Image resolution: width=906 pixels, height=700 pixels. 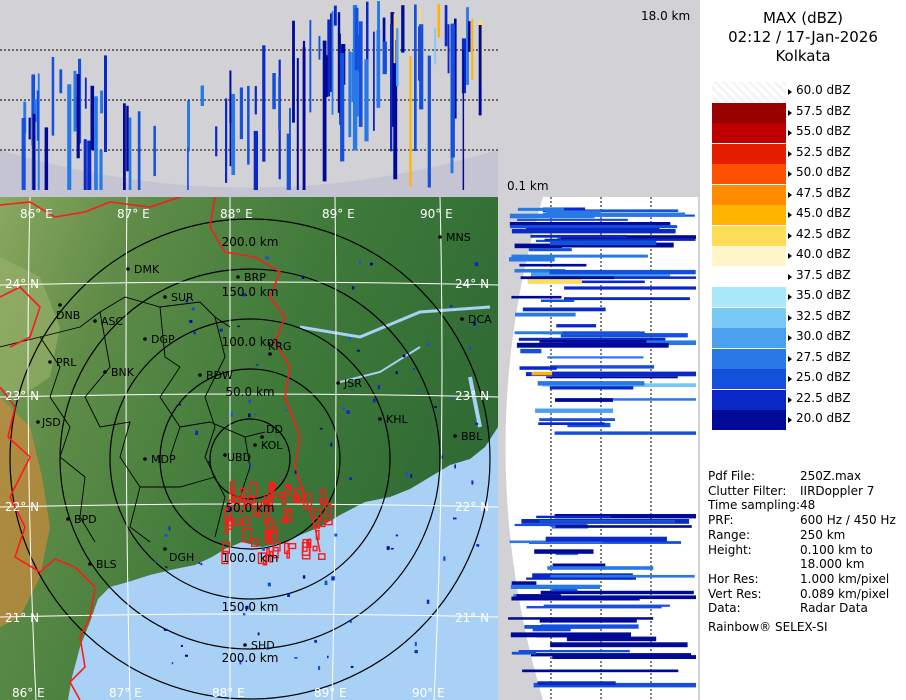 What do you see at coordinates (848, 520) in the screenshot?
I see `info-value: 600 Hz / 450 Hz` at bounding box center [848, 520].